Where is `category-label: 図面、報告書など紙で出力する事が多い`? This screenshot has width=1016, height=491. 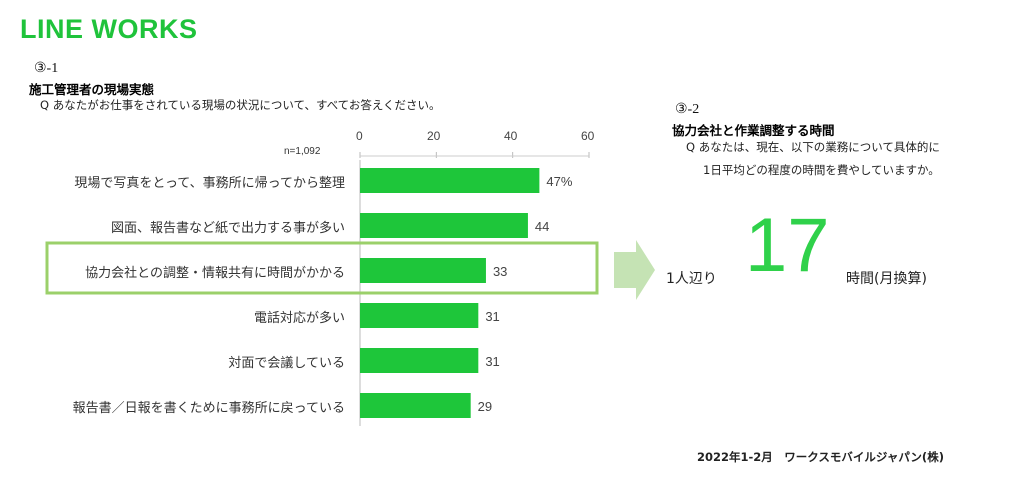
category-label: 図面、報告書など紙で出力する事が多い is located at coordinates (227, 228).